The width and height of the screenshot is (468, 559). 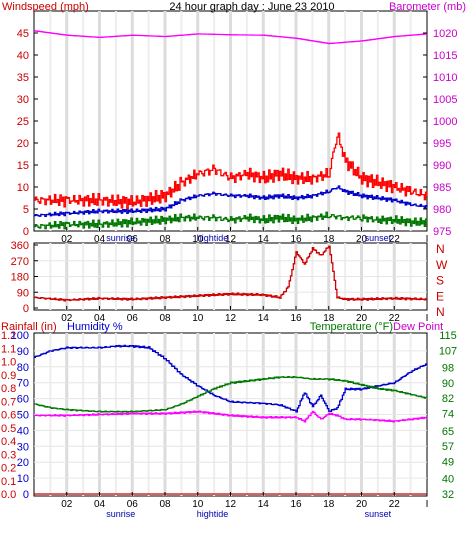 I want to click on left-tick-label: 40, so click(x=23, y=56).